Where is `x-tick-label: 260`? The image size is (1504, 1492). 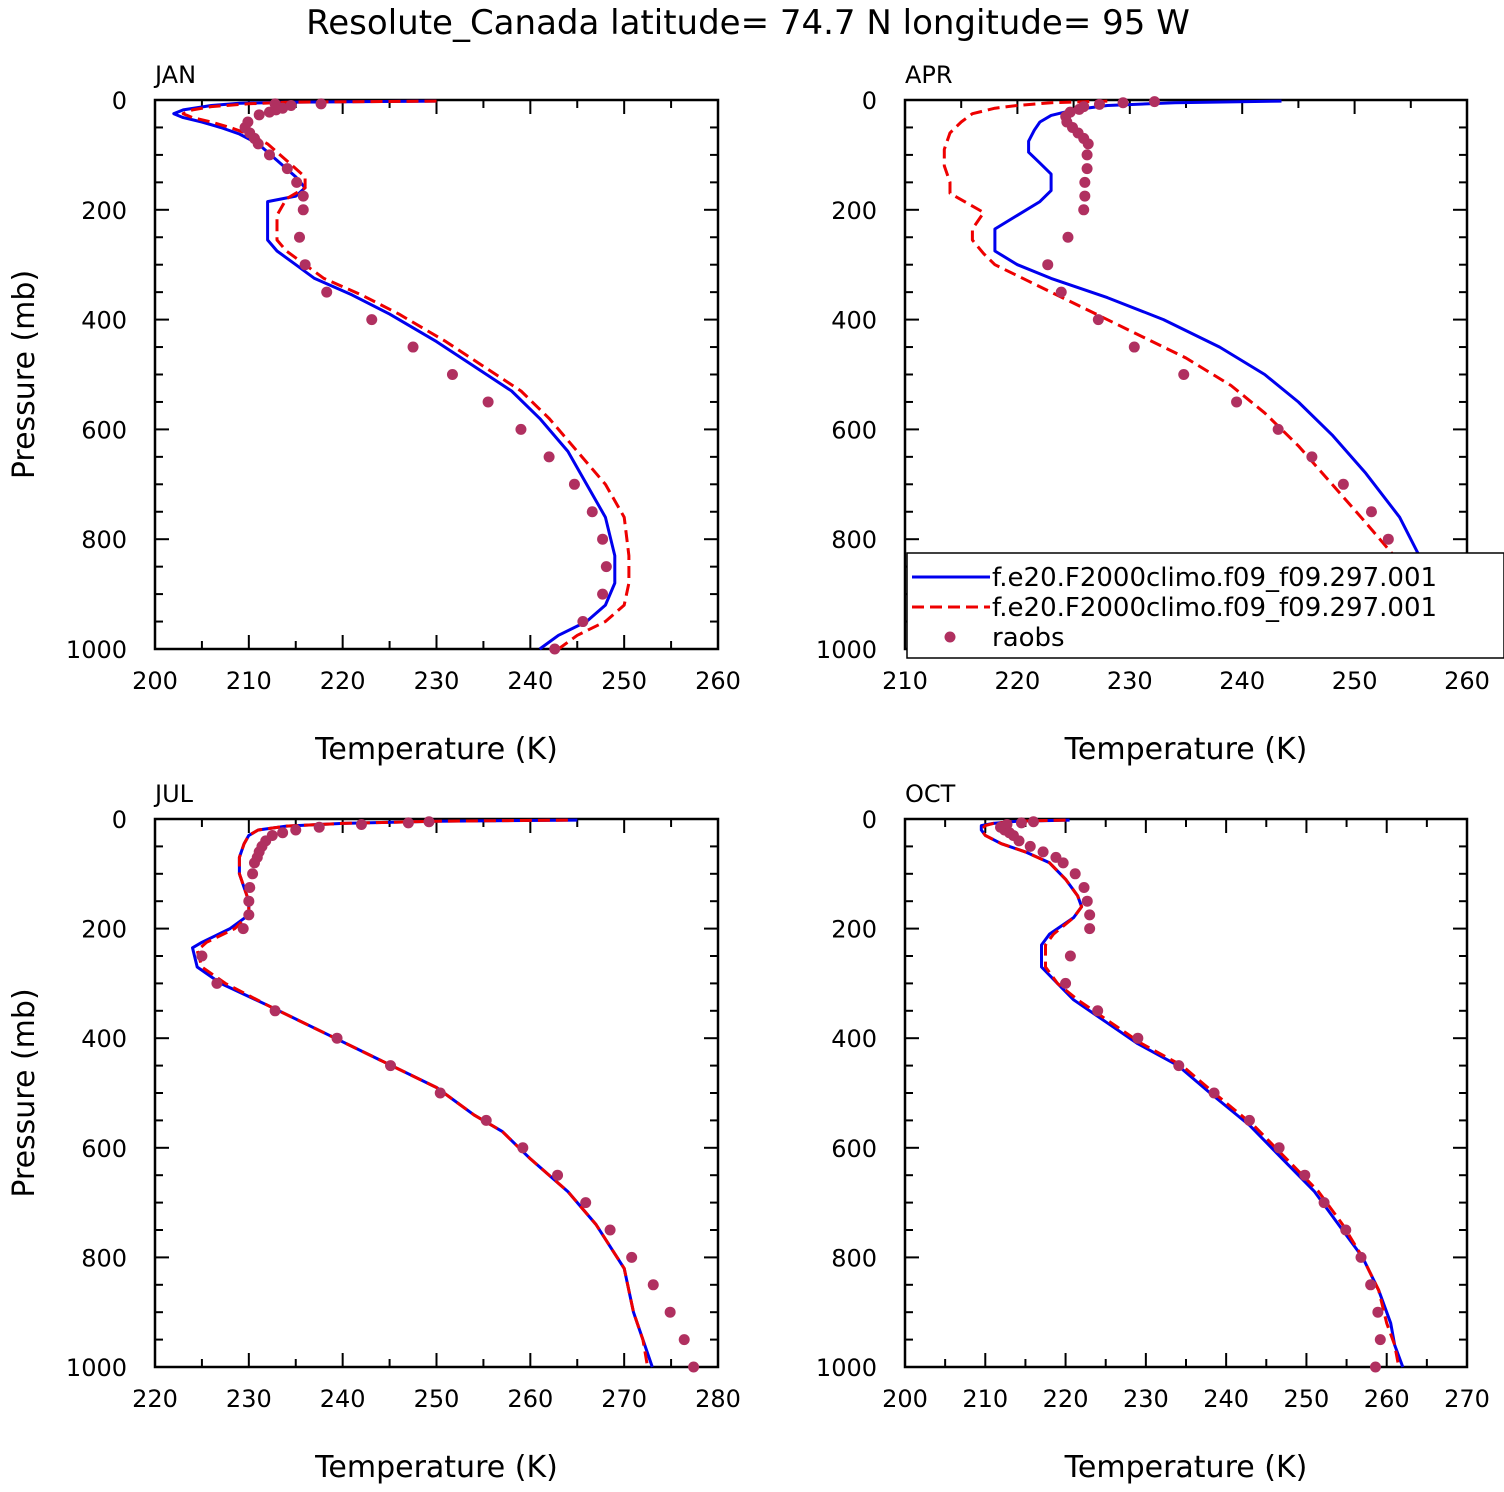 x-tick-label: 260 is located at coordinates (1387, 1399).